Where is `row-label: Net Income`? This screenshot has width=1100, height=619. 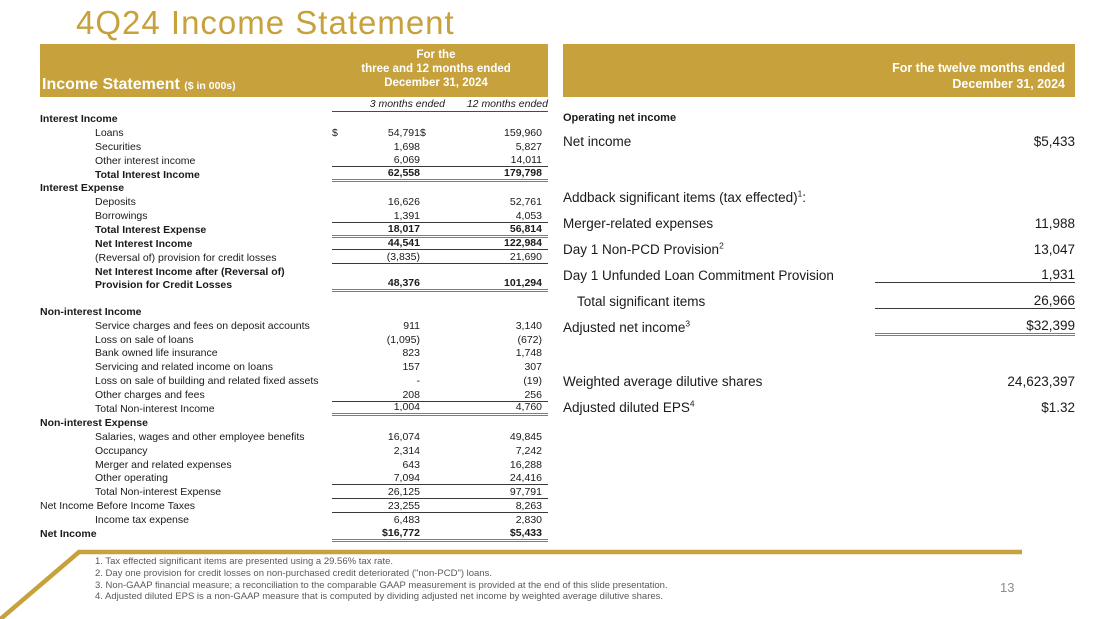 row-label: Net Income is located at coordinates (68, 533).